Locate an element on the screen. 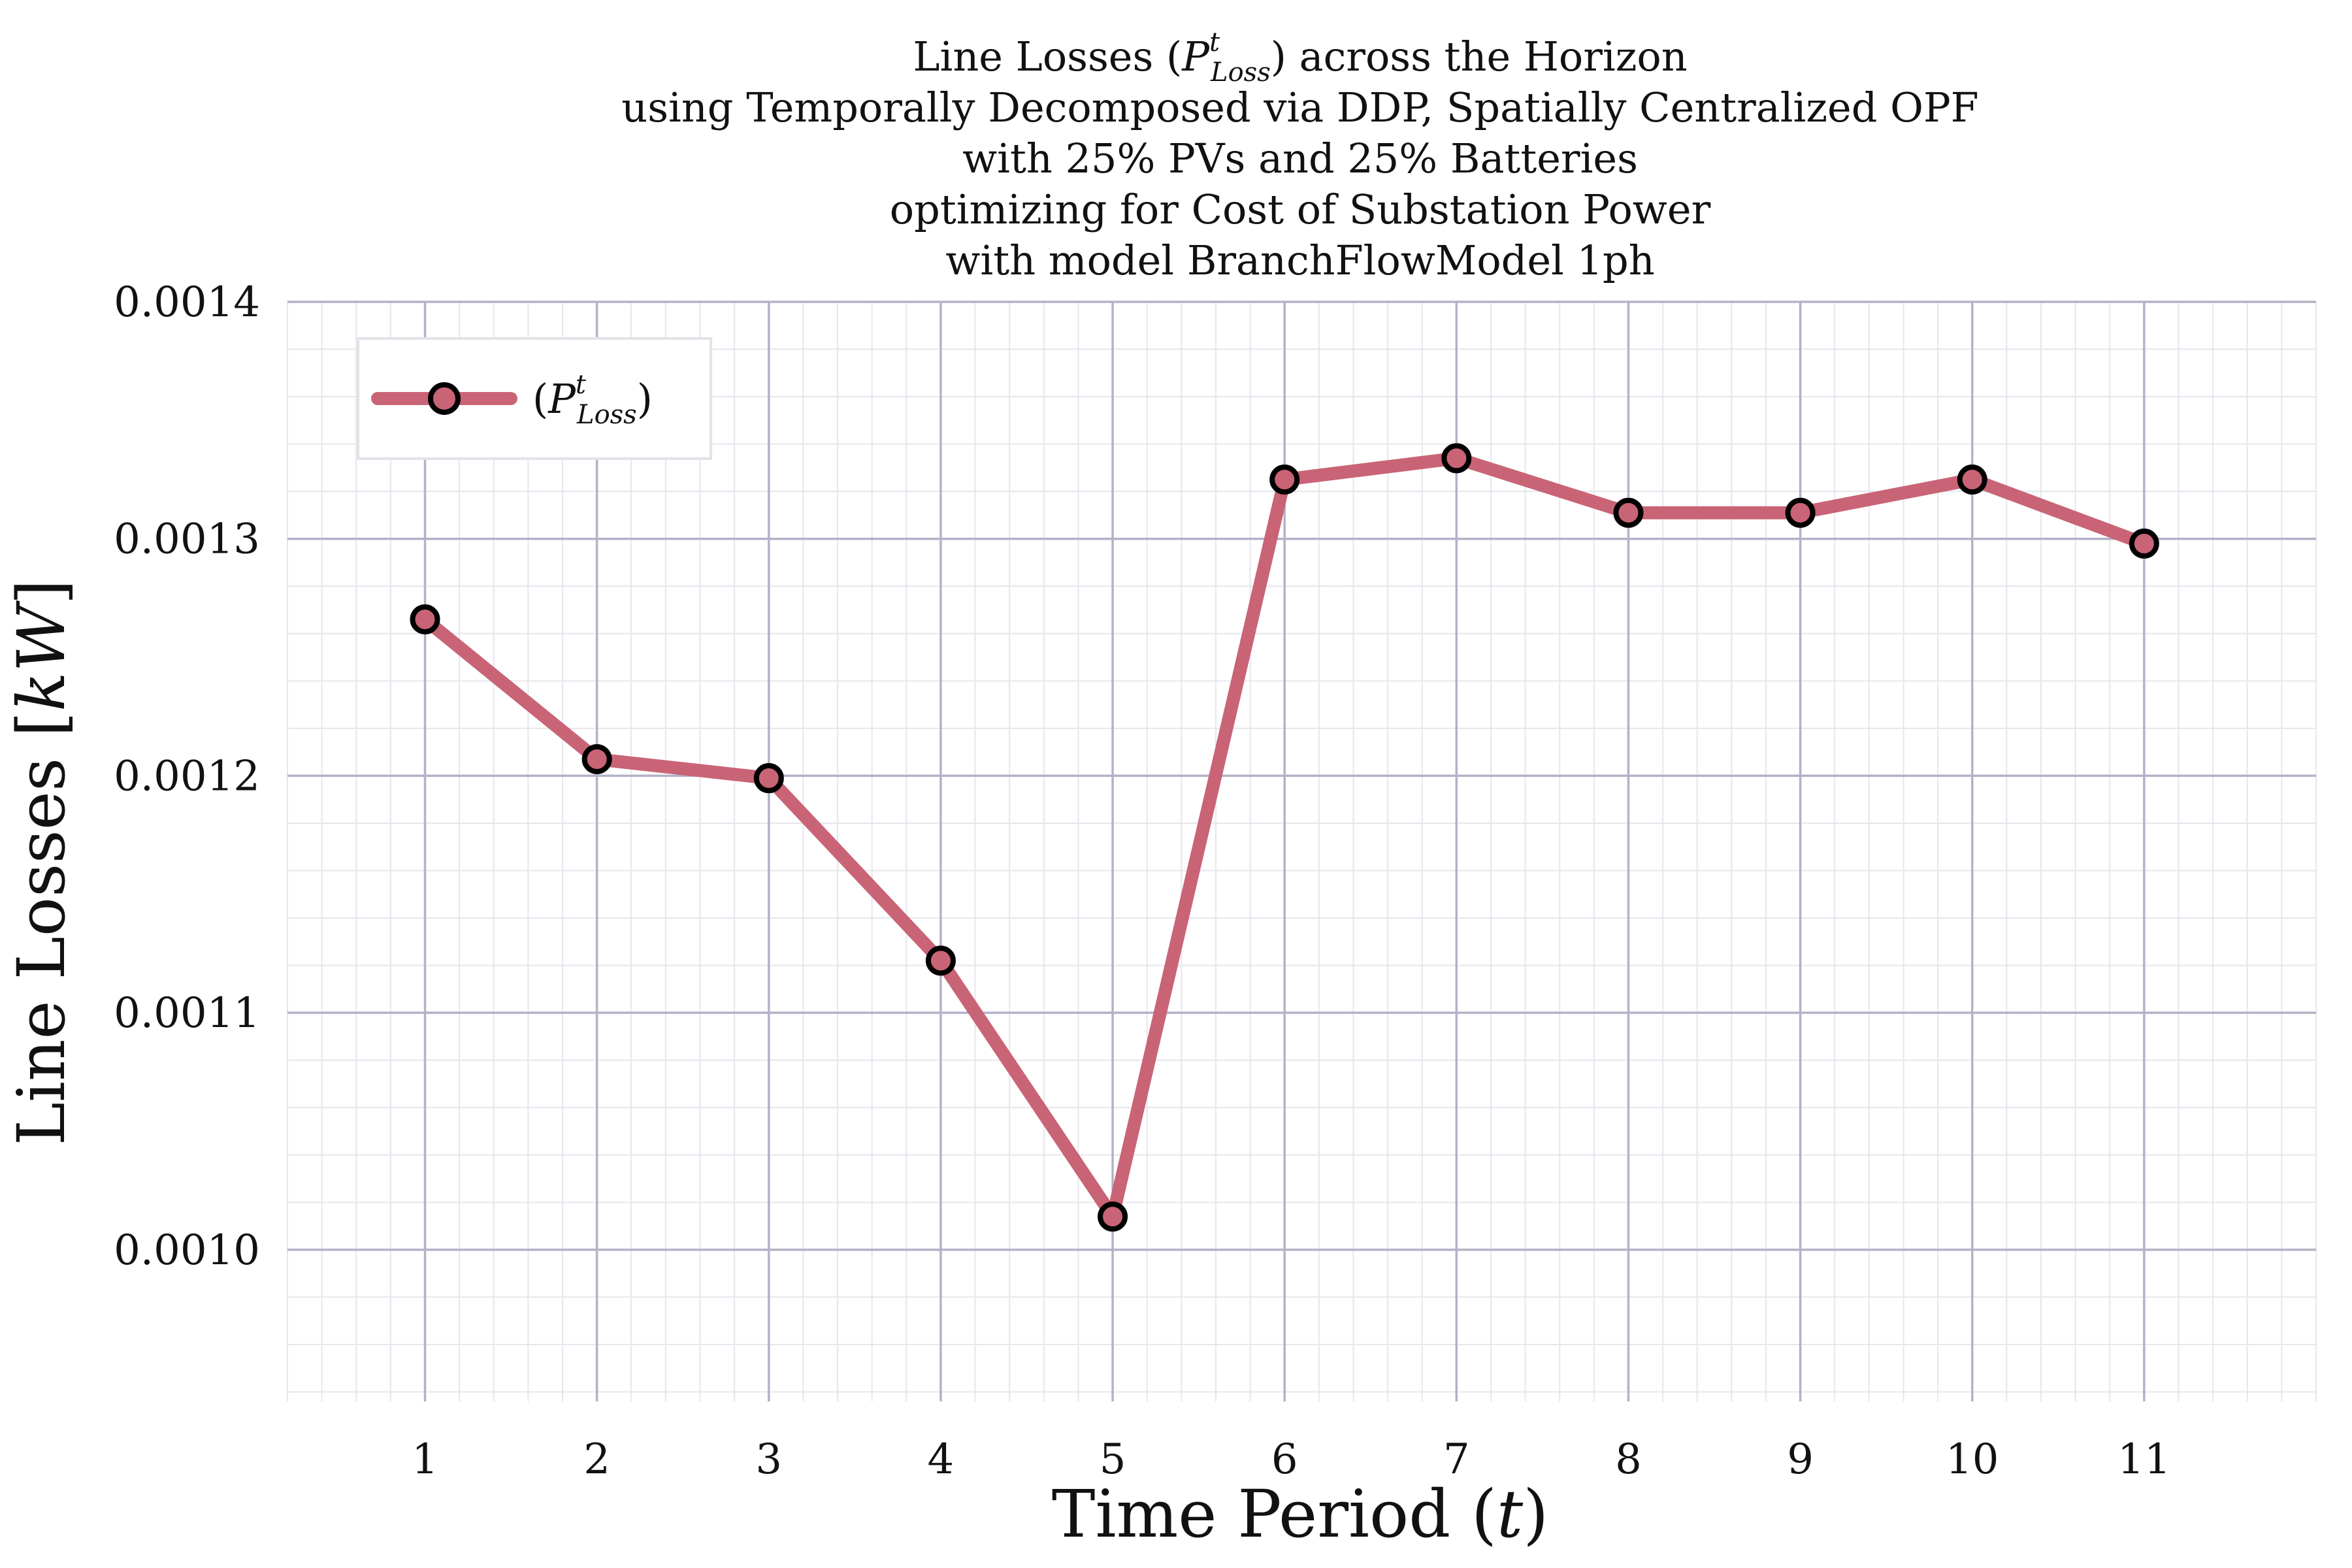  title-line: with 25% PVs and 25% Batteries is located at coordinates (1300, 158).